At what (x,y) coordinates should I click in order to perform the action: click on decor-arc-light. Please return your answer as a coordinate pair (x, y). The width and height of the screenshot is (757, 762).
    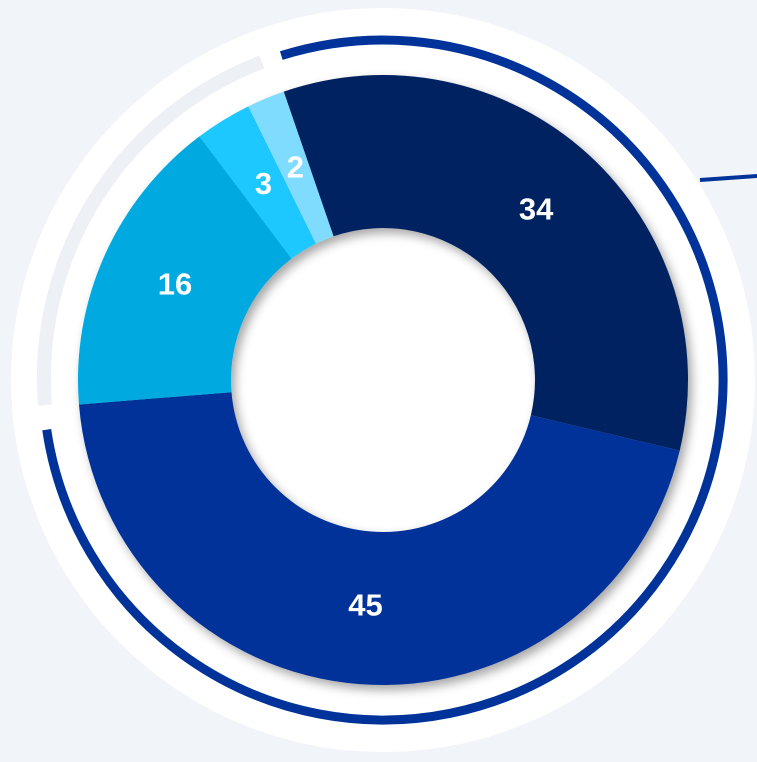
    Looking at the image, I should click on (150, 230).